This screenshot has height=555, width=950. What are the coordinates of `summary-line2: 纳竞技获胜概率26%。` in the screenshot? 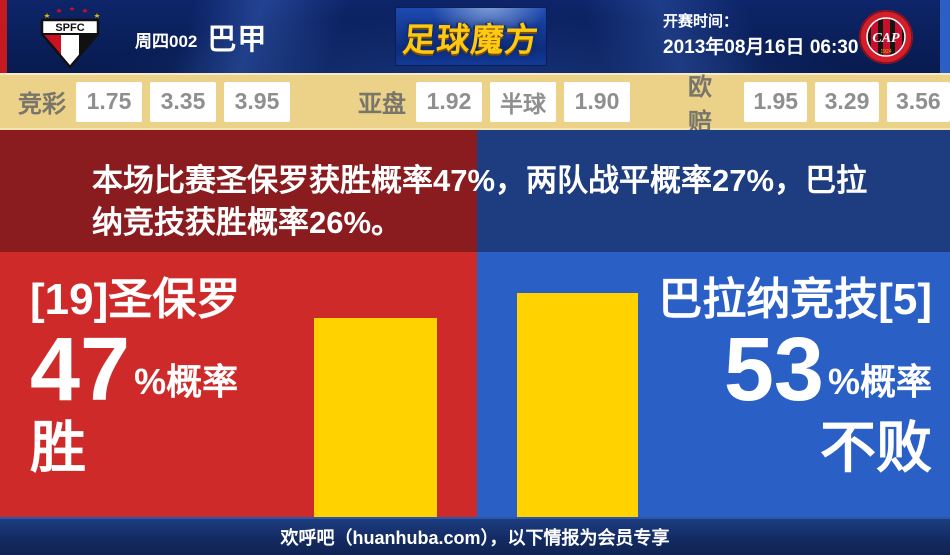 It's located at (247, 222).